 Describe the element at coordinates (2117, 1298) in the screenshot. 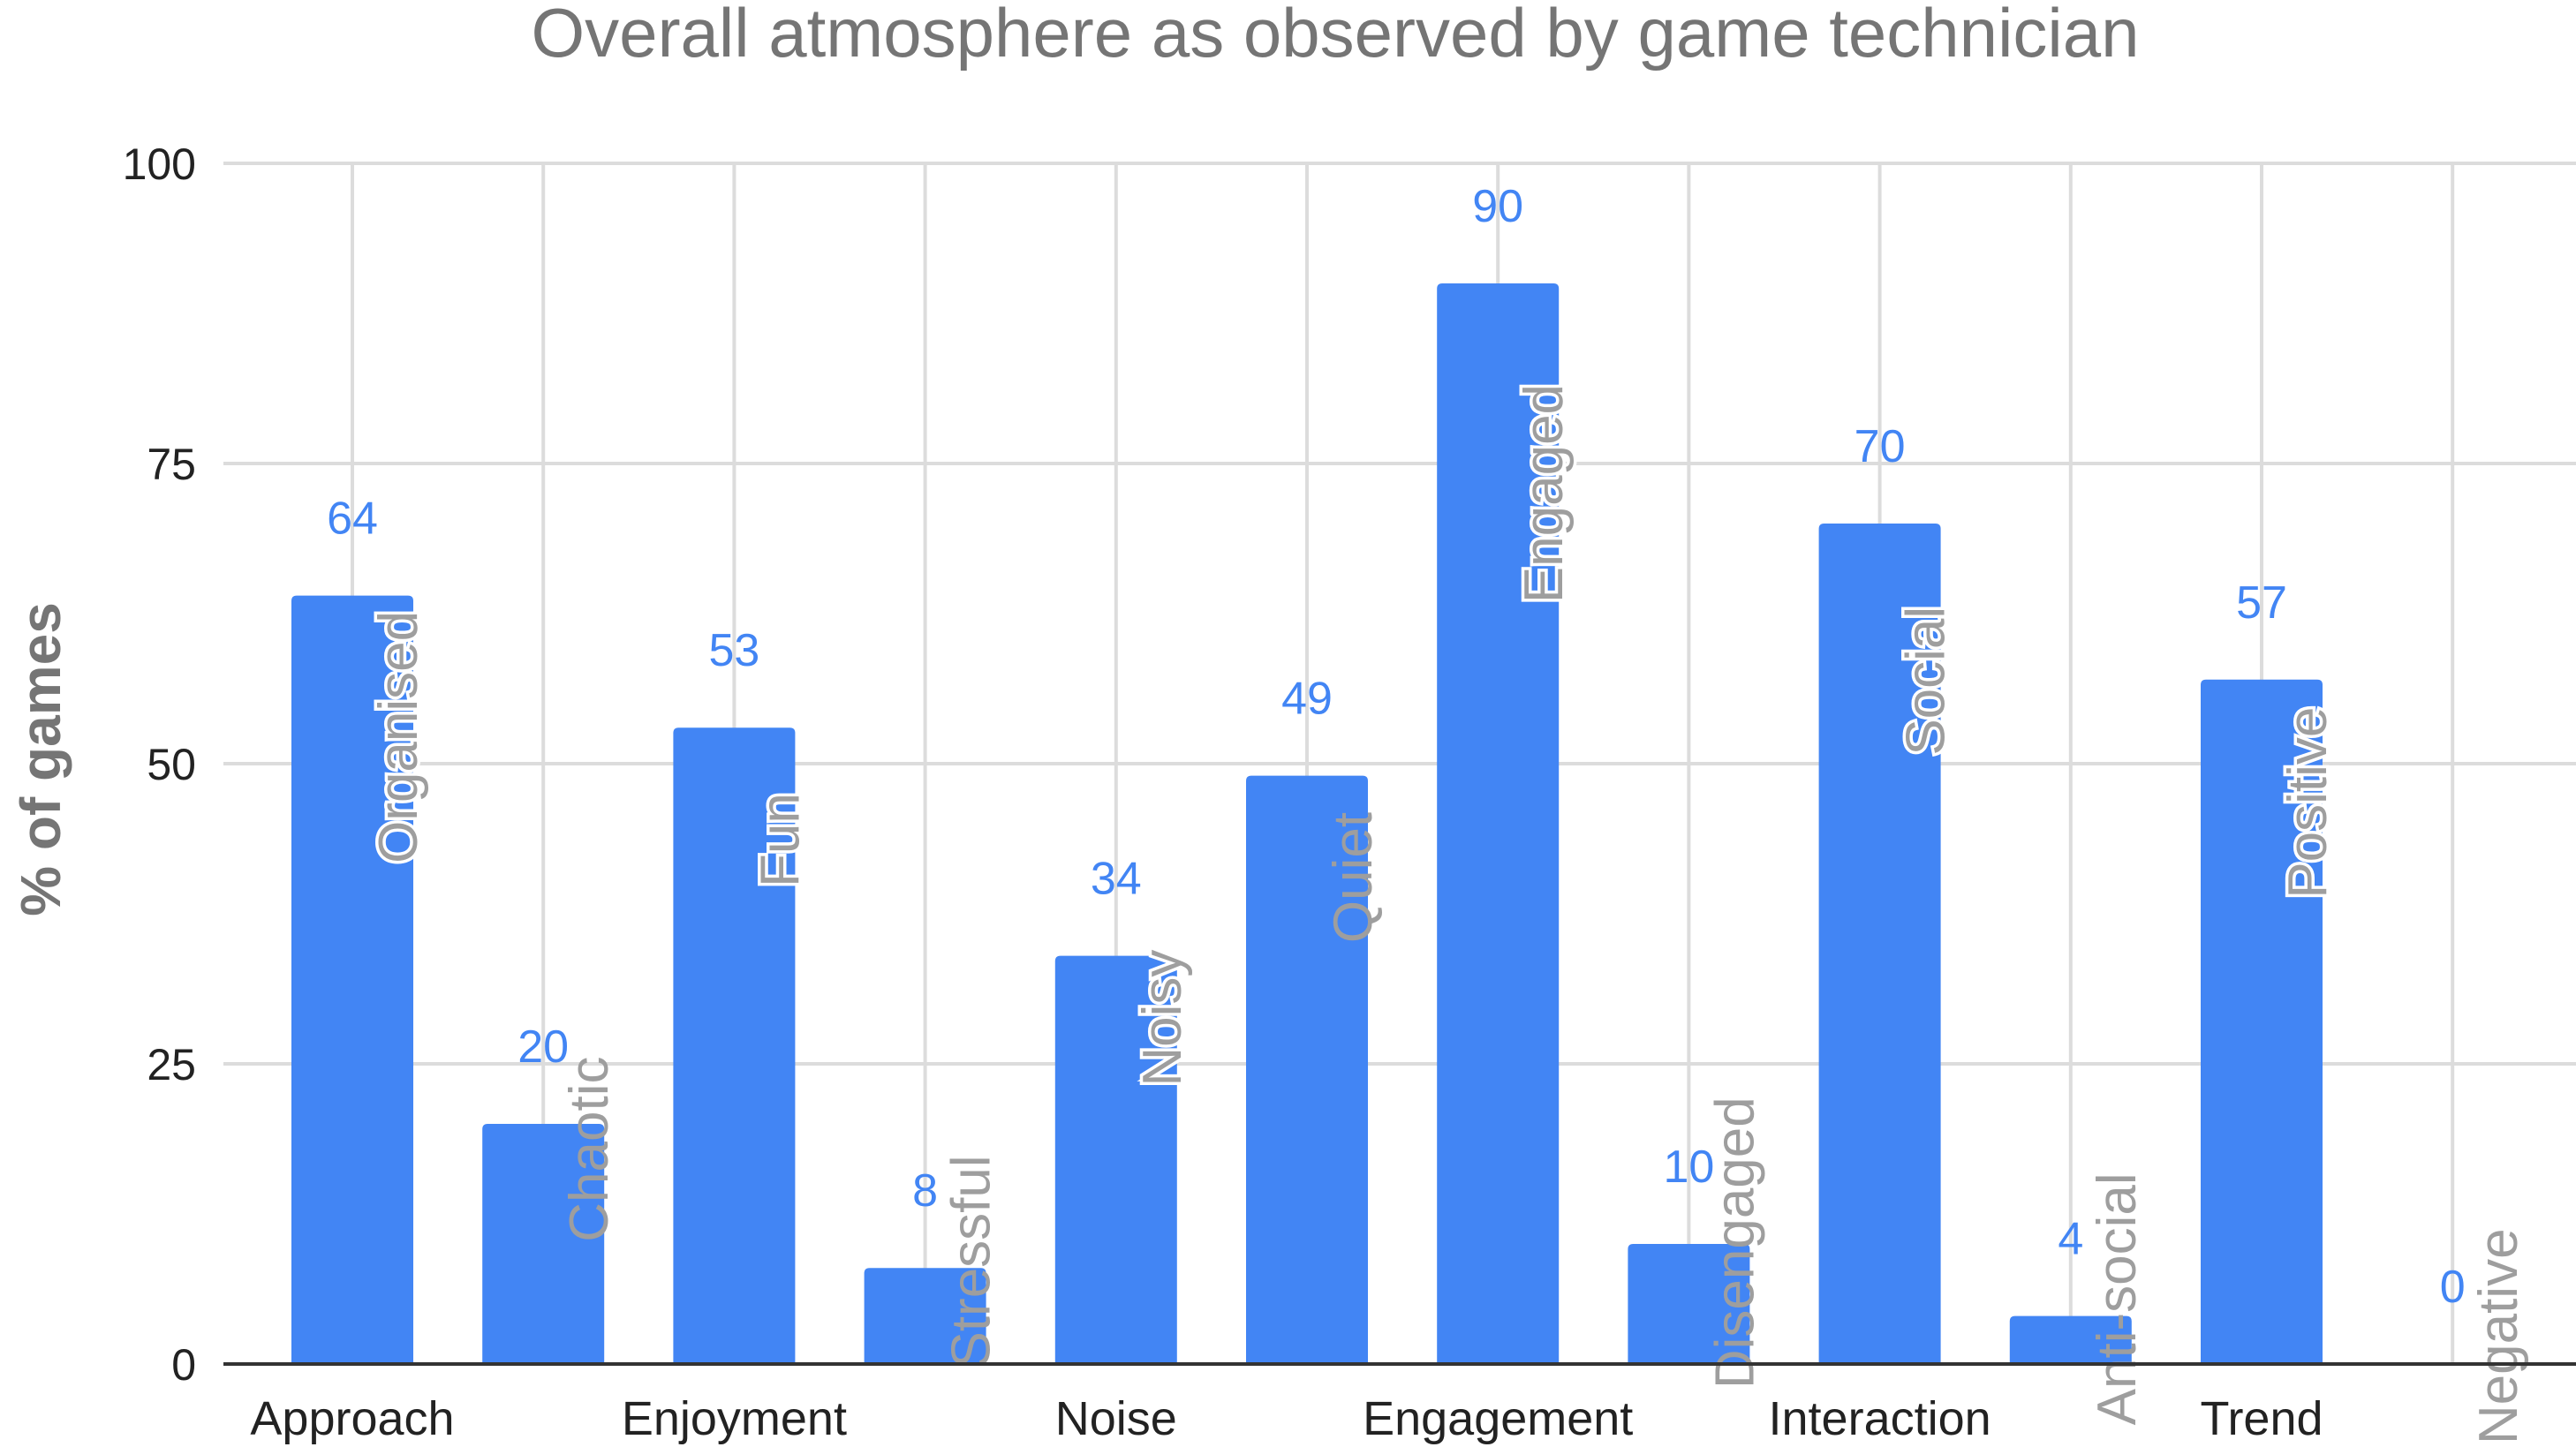

I see `category-label: Anti-social` at that location.